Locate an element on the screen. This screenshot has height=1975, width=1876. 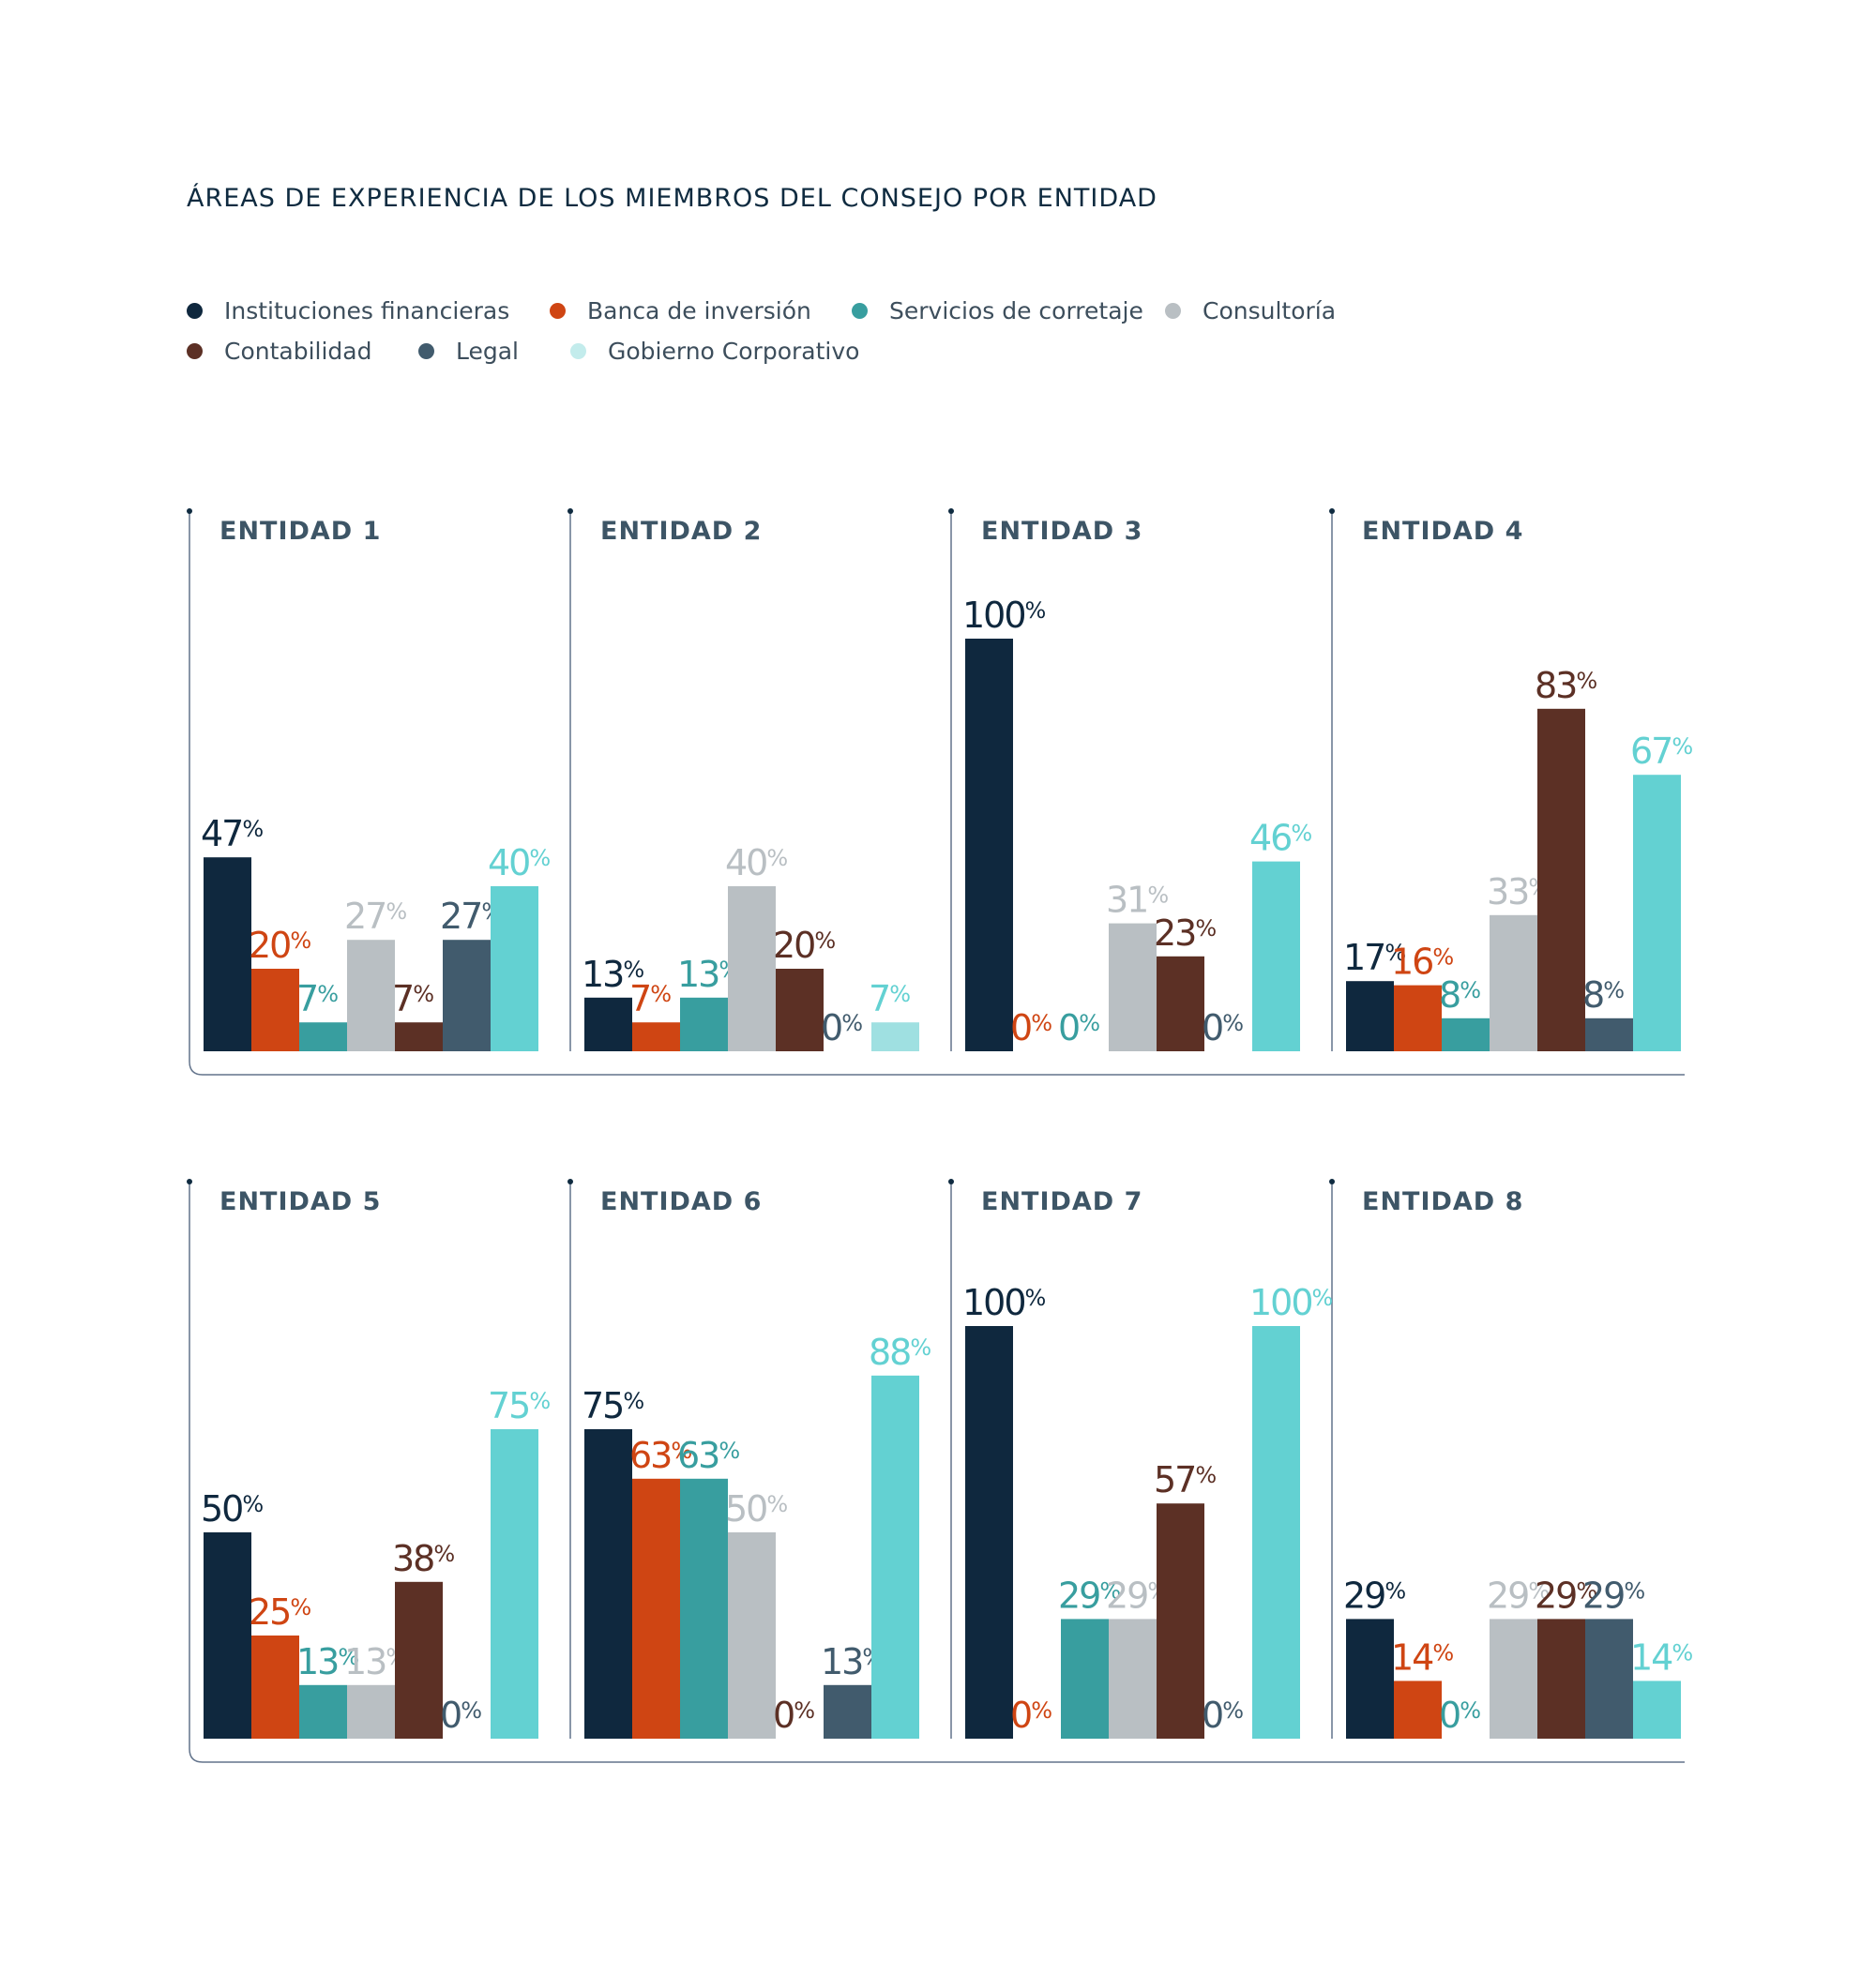
data-label: 23% is located at coordinates (1185, 933).